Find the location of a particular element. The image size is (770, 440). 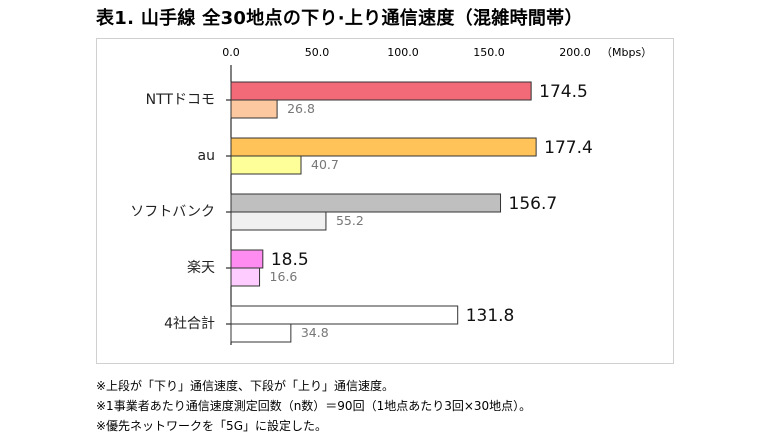

footnote-3: ※優先ネットワークを「5G」に設定した。 is located at coordinates (211, 426).